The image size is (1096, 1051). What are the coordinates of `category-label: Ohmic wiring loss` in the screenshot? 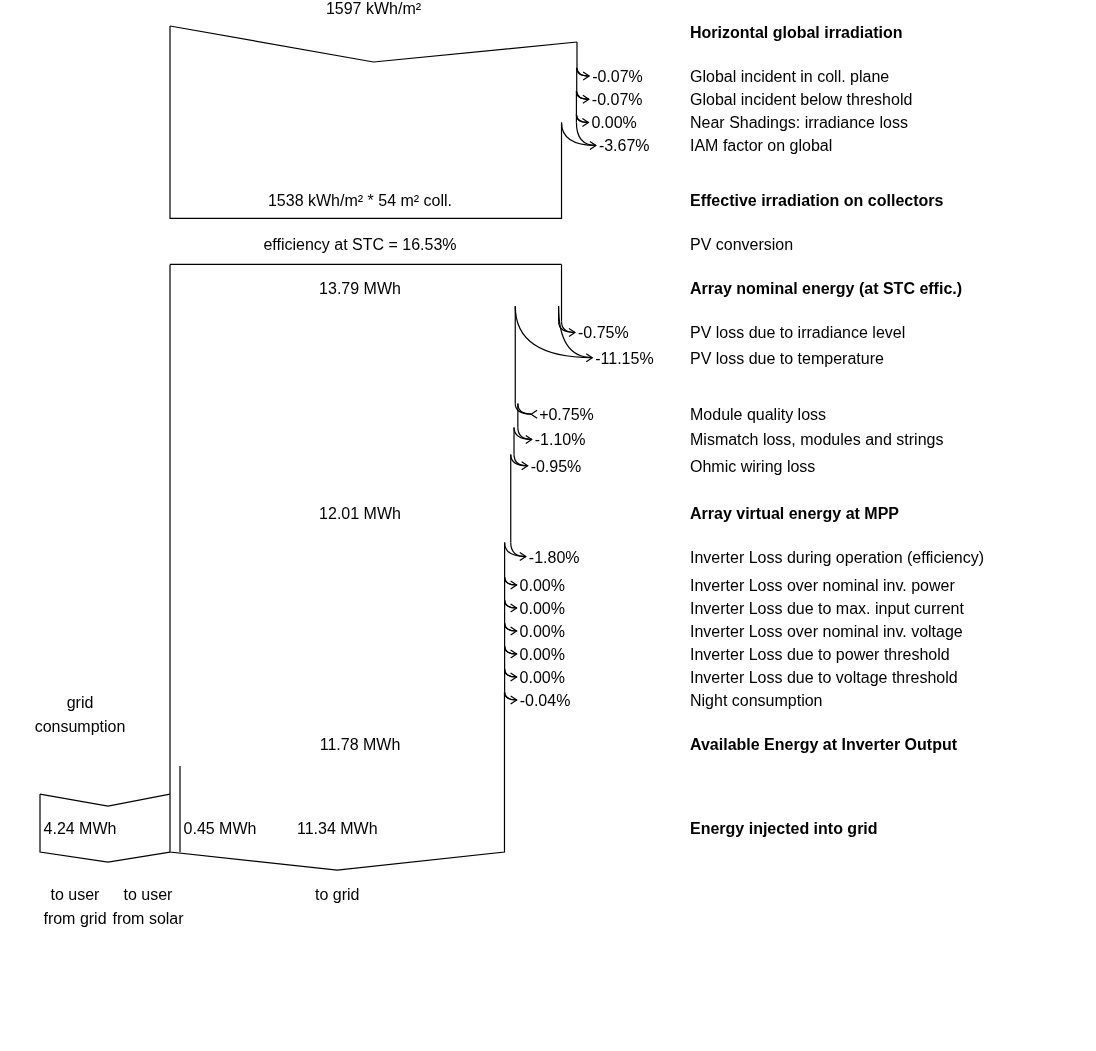 It's located at (753, 466).